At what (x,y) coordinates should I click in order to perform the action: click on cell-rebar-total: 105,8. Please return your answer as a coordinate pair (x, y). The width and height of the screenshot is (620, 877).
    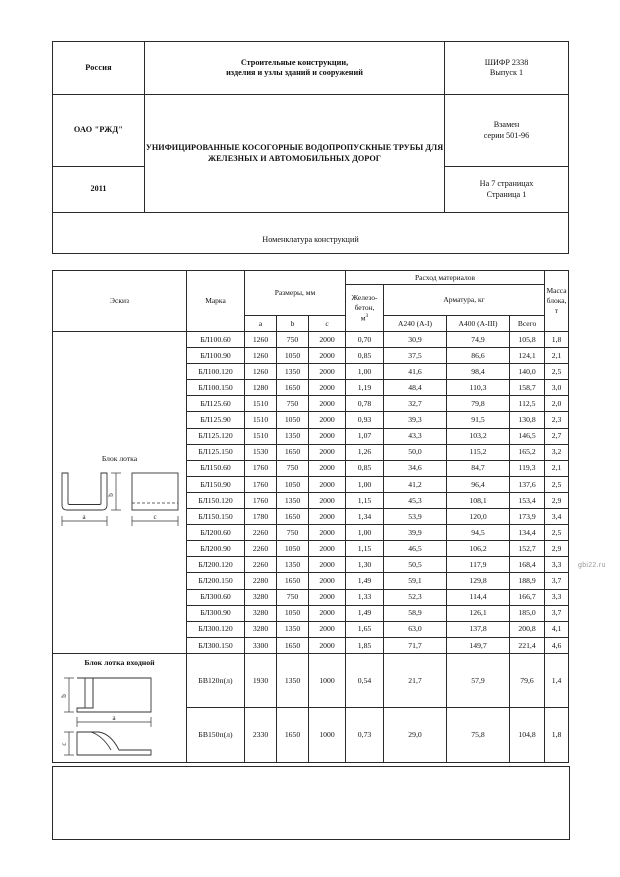
    Looking at the image, I should click on (527, 339).